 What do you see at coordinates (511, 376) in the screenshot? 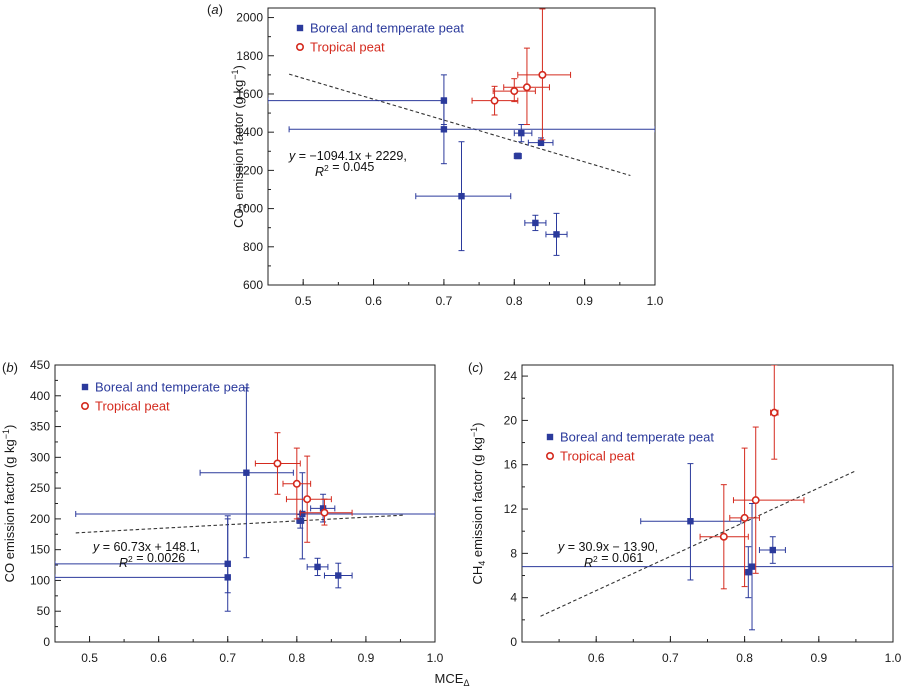
I see `y-tick-label: 24` at bounding box center [511, 376].